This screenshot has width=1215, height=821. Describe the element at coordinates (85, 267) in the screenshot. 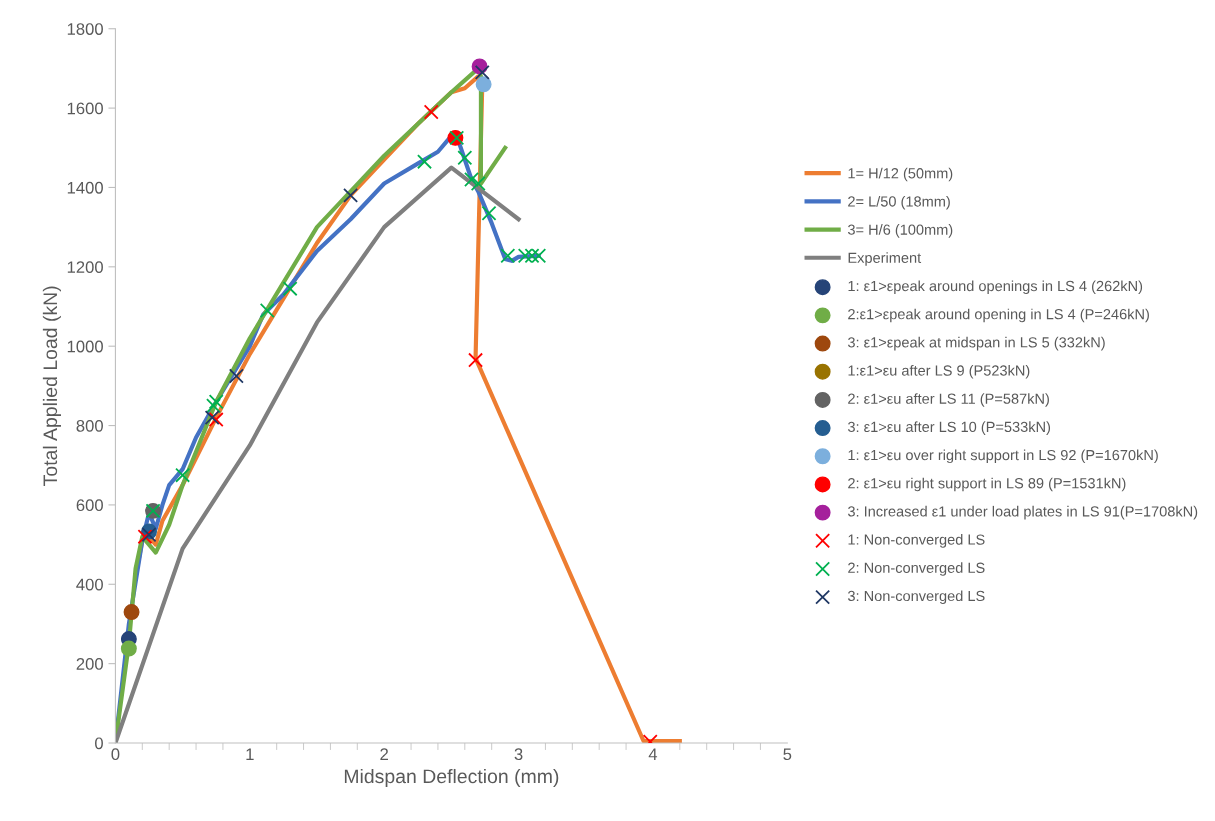

I see `y-tick-label: 1200` at that location.